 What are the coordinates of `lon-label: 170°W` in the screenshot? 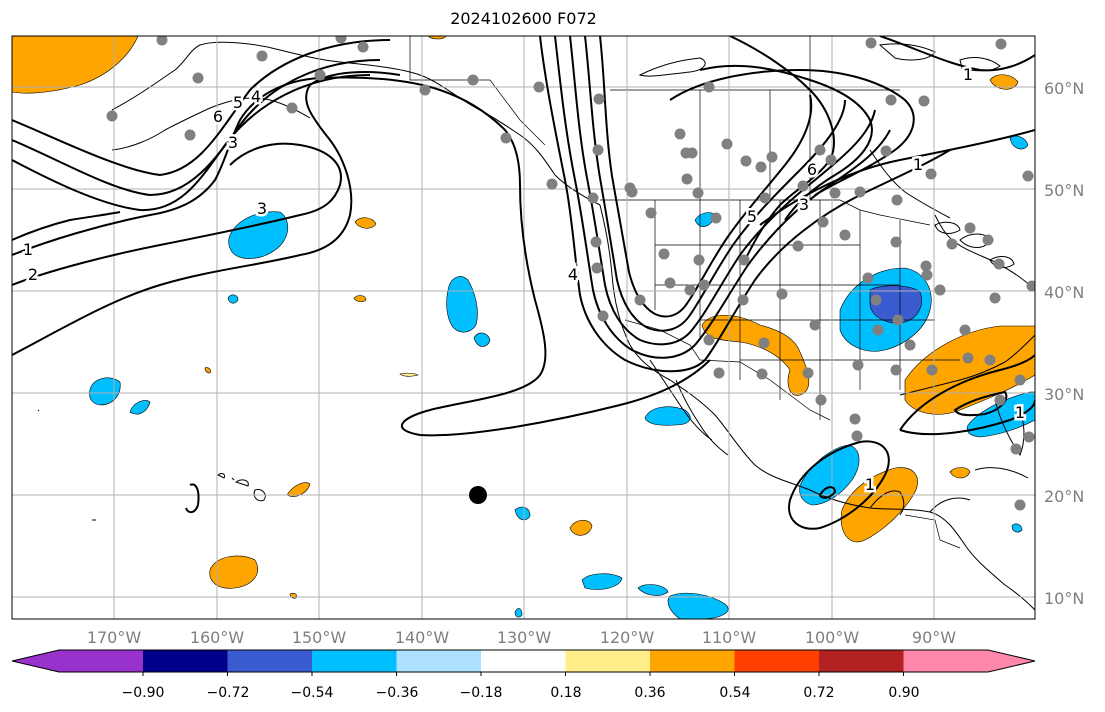 It's located at (114, 637).